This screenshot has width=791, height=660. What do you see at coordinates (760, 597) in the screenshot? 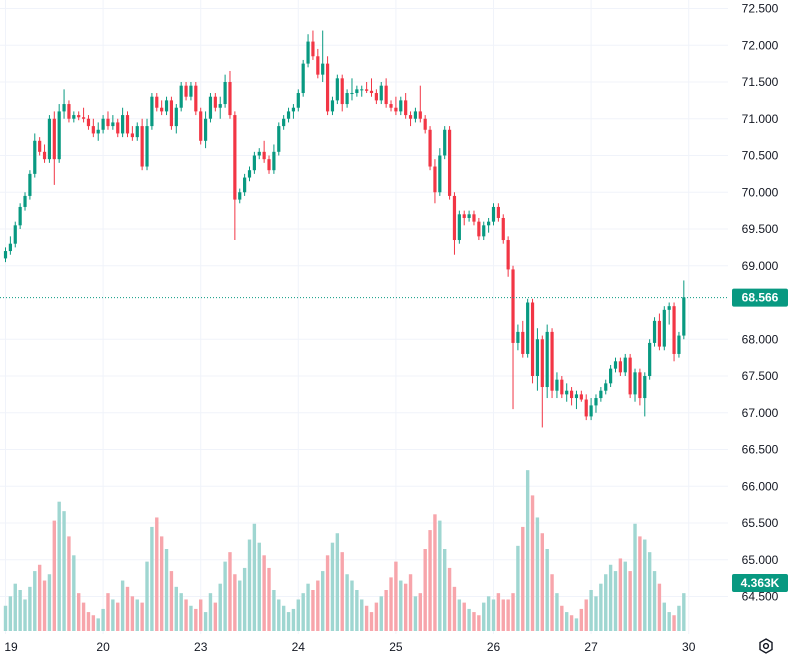
I see `y-tick-label-15: 64.500` at bounding box center [760, 597].